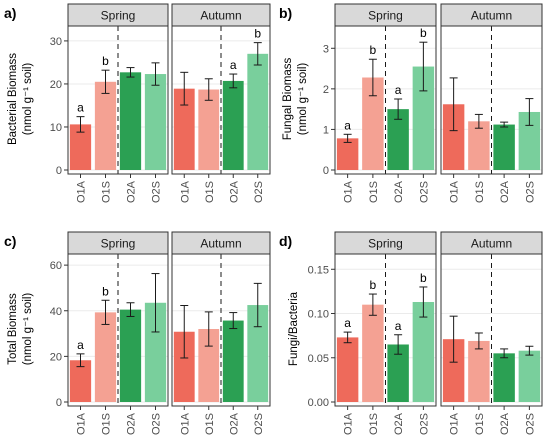 This screenshot has height=441, width=550. What do you see at coordinates (10, 241) in the screenshot?
I see `panel-label: c)` at bounding box center [10, 241].